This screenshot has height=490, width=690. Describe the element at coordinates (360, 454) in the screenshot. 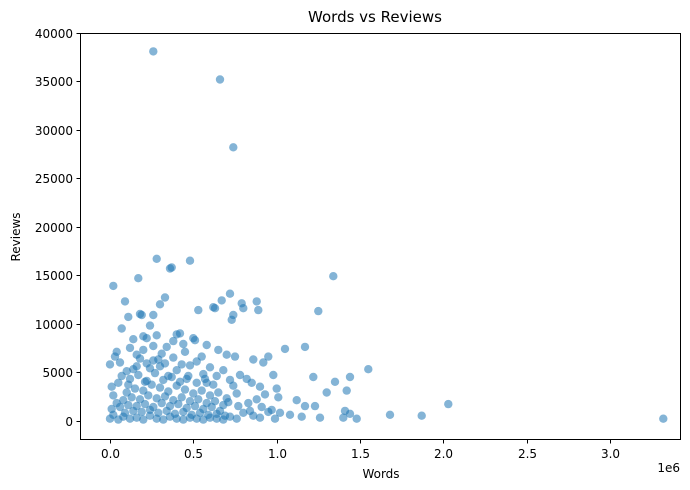

I see `x-tick-label: 1.5` at that location.